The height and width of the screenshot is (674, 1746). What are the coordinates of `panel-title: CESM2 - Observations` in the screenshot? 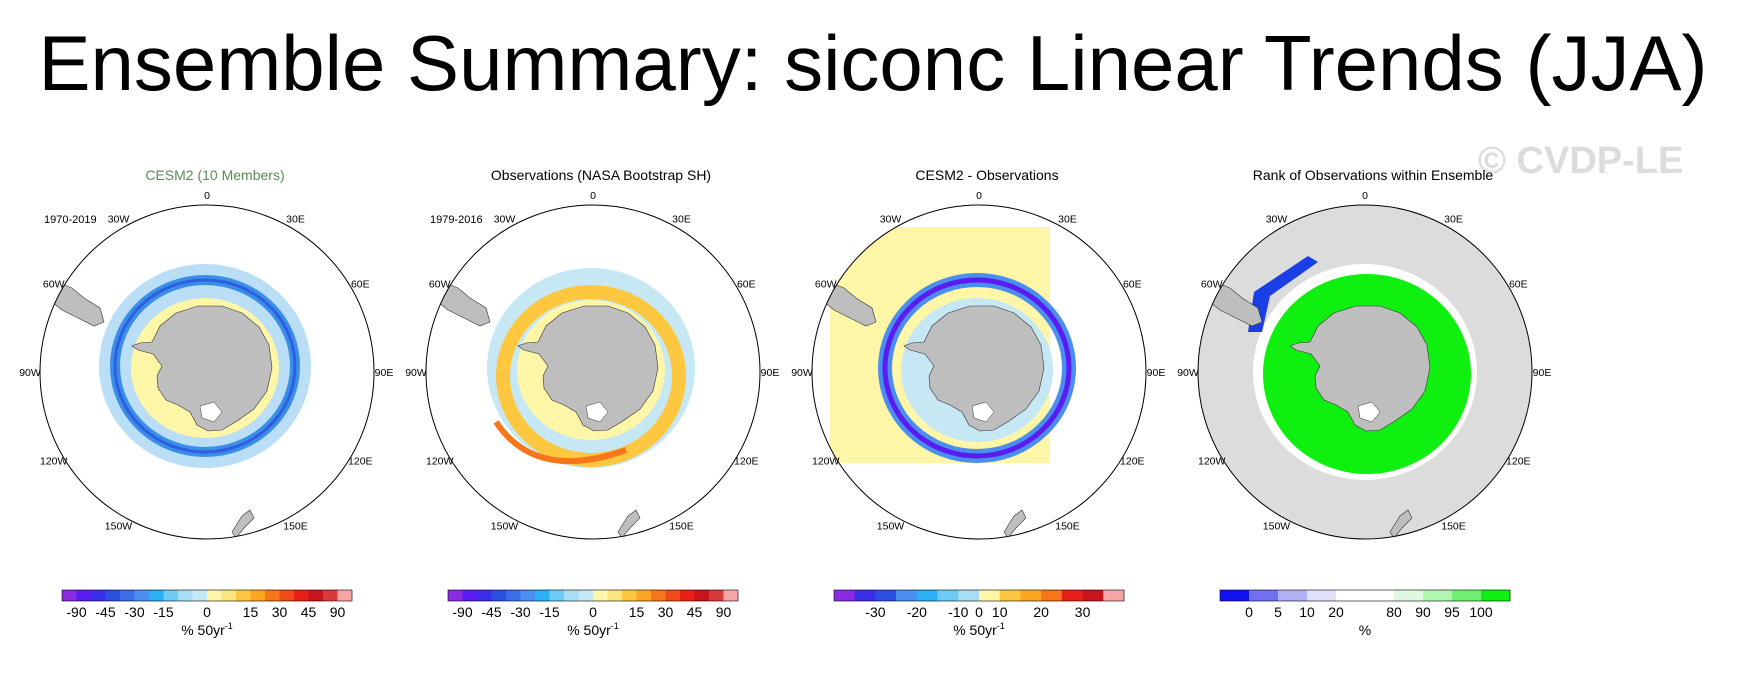 It's located at (987, 175).